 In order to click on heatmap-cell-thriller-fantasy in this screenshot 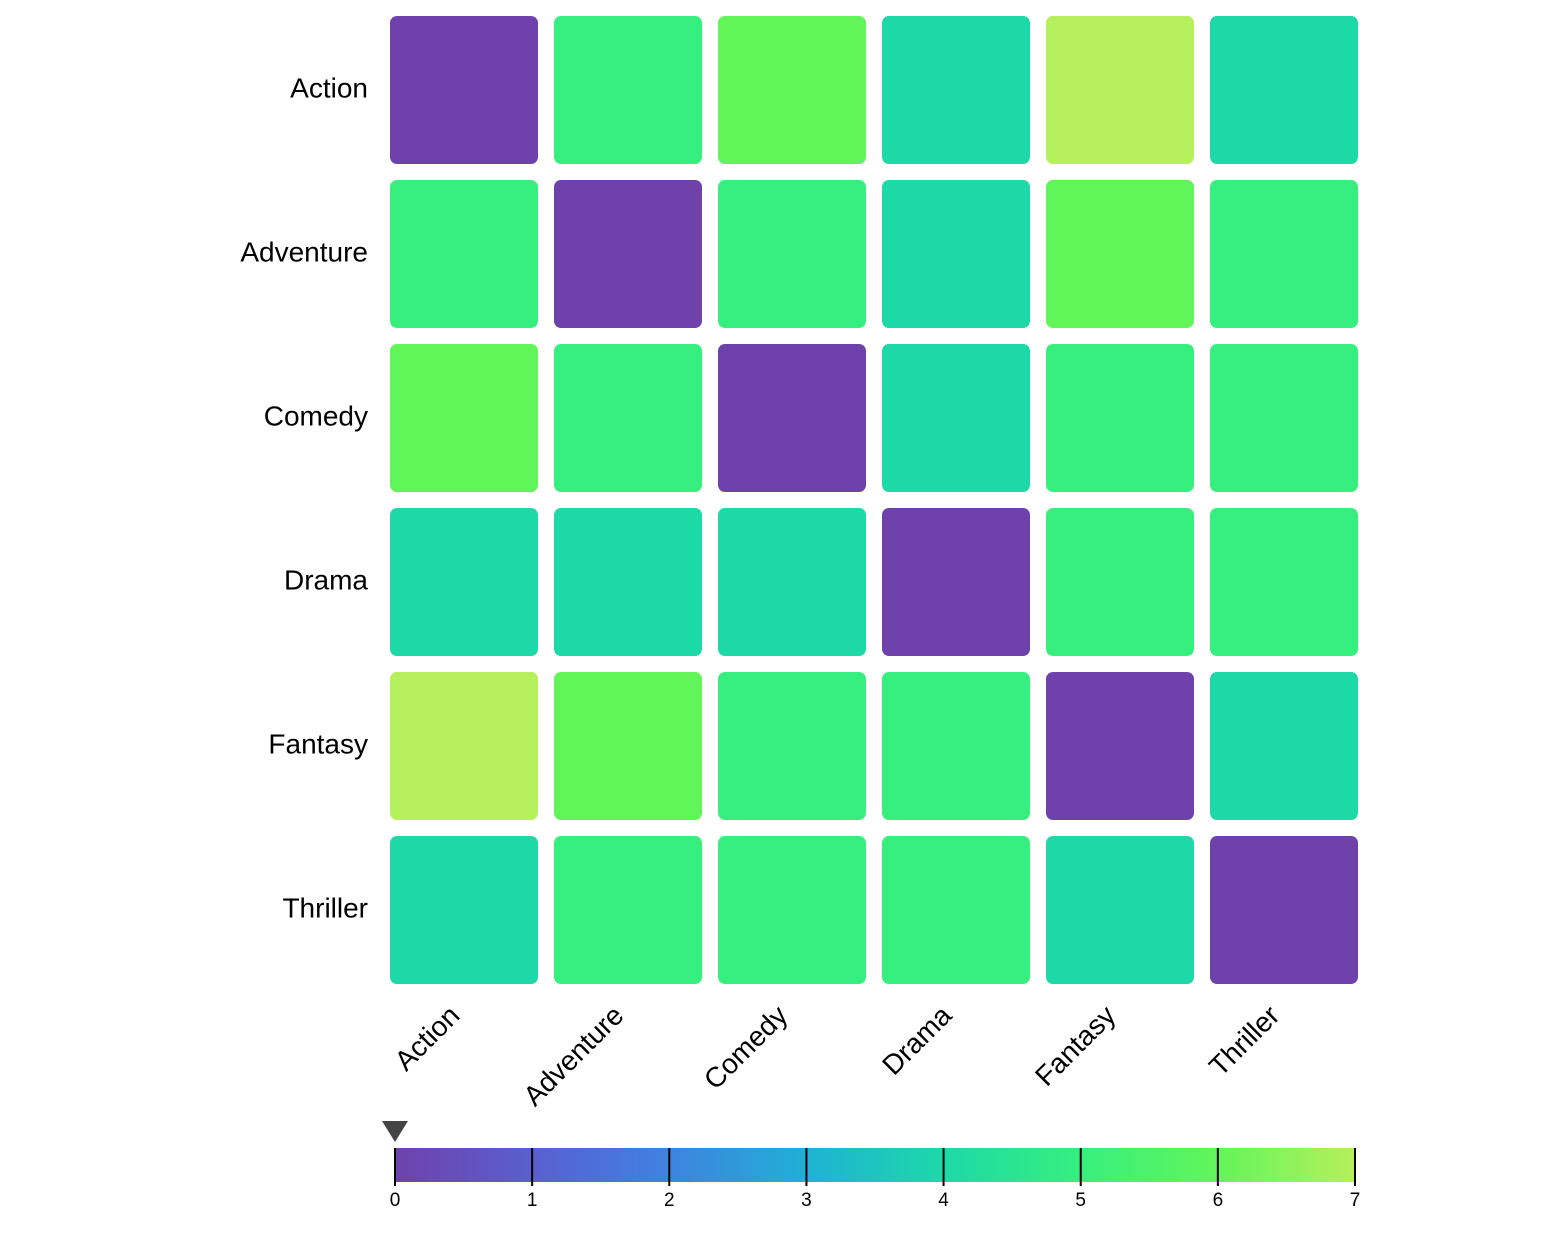, I will do `click(1120, 910)`.